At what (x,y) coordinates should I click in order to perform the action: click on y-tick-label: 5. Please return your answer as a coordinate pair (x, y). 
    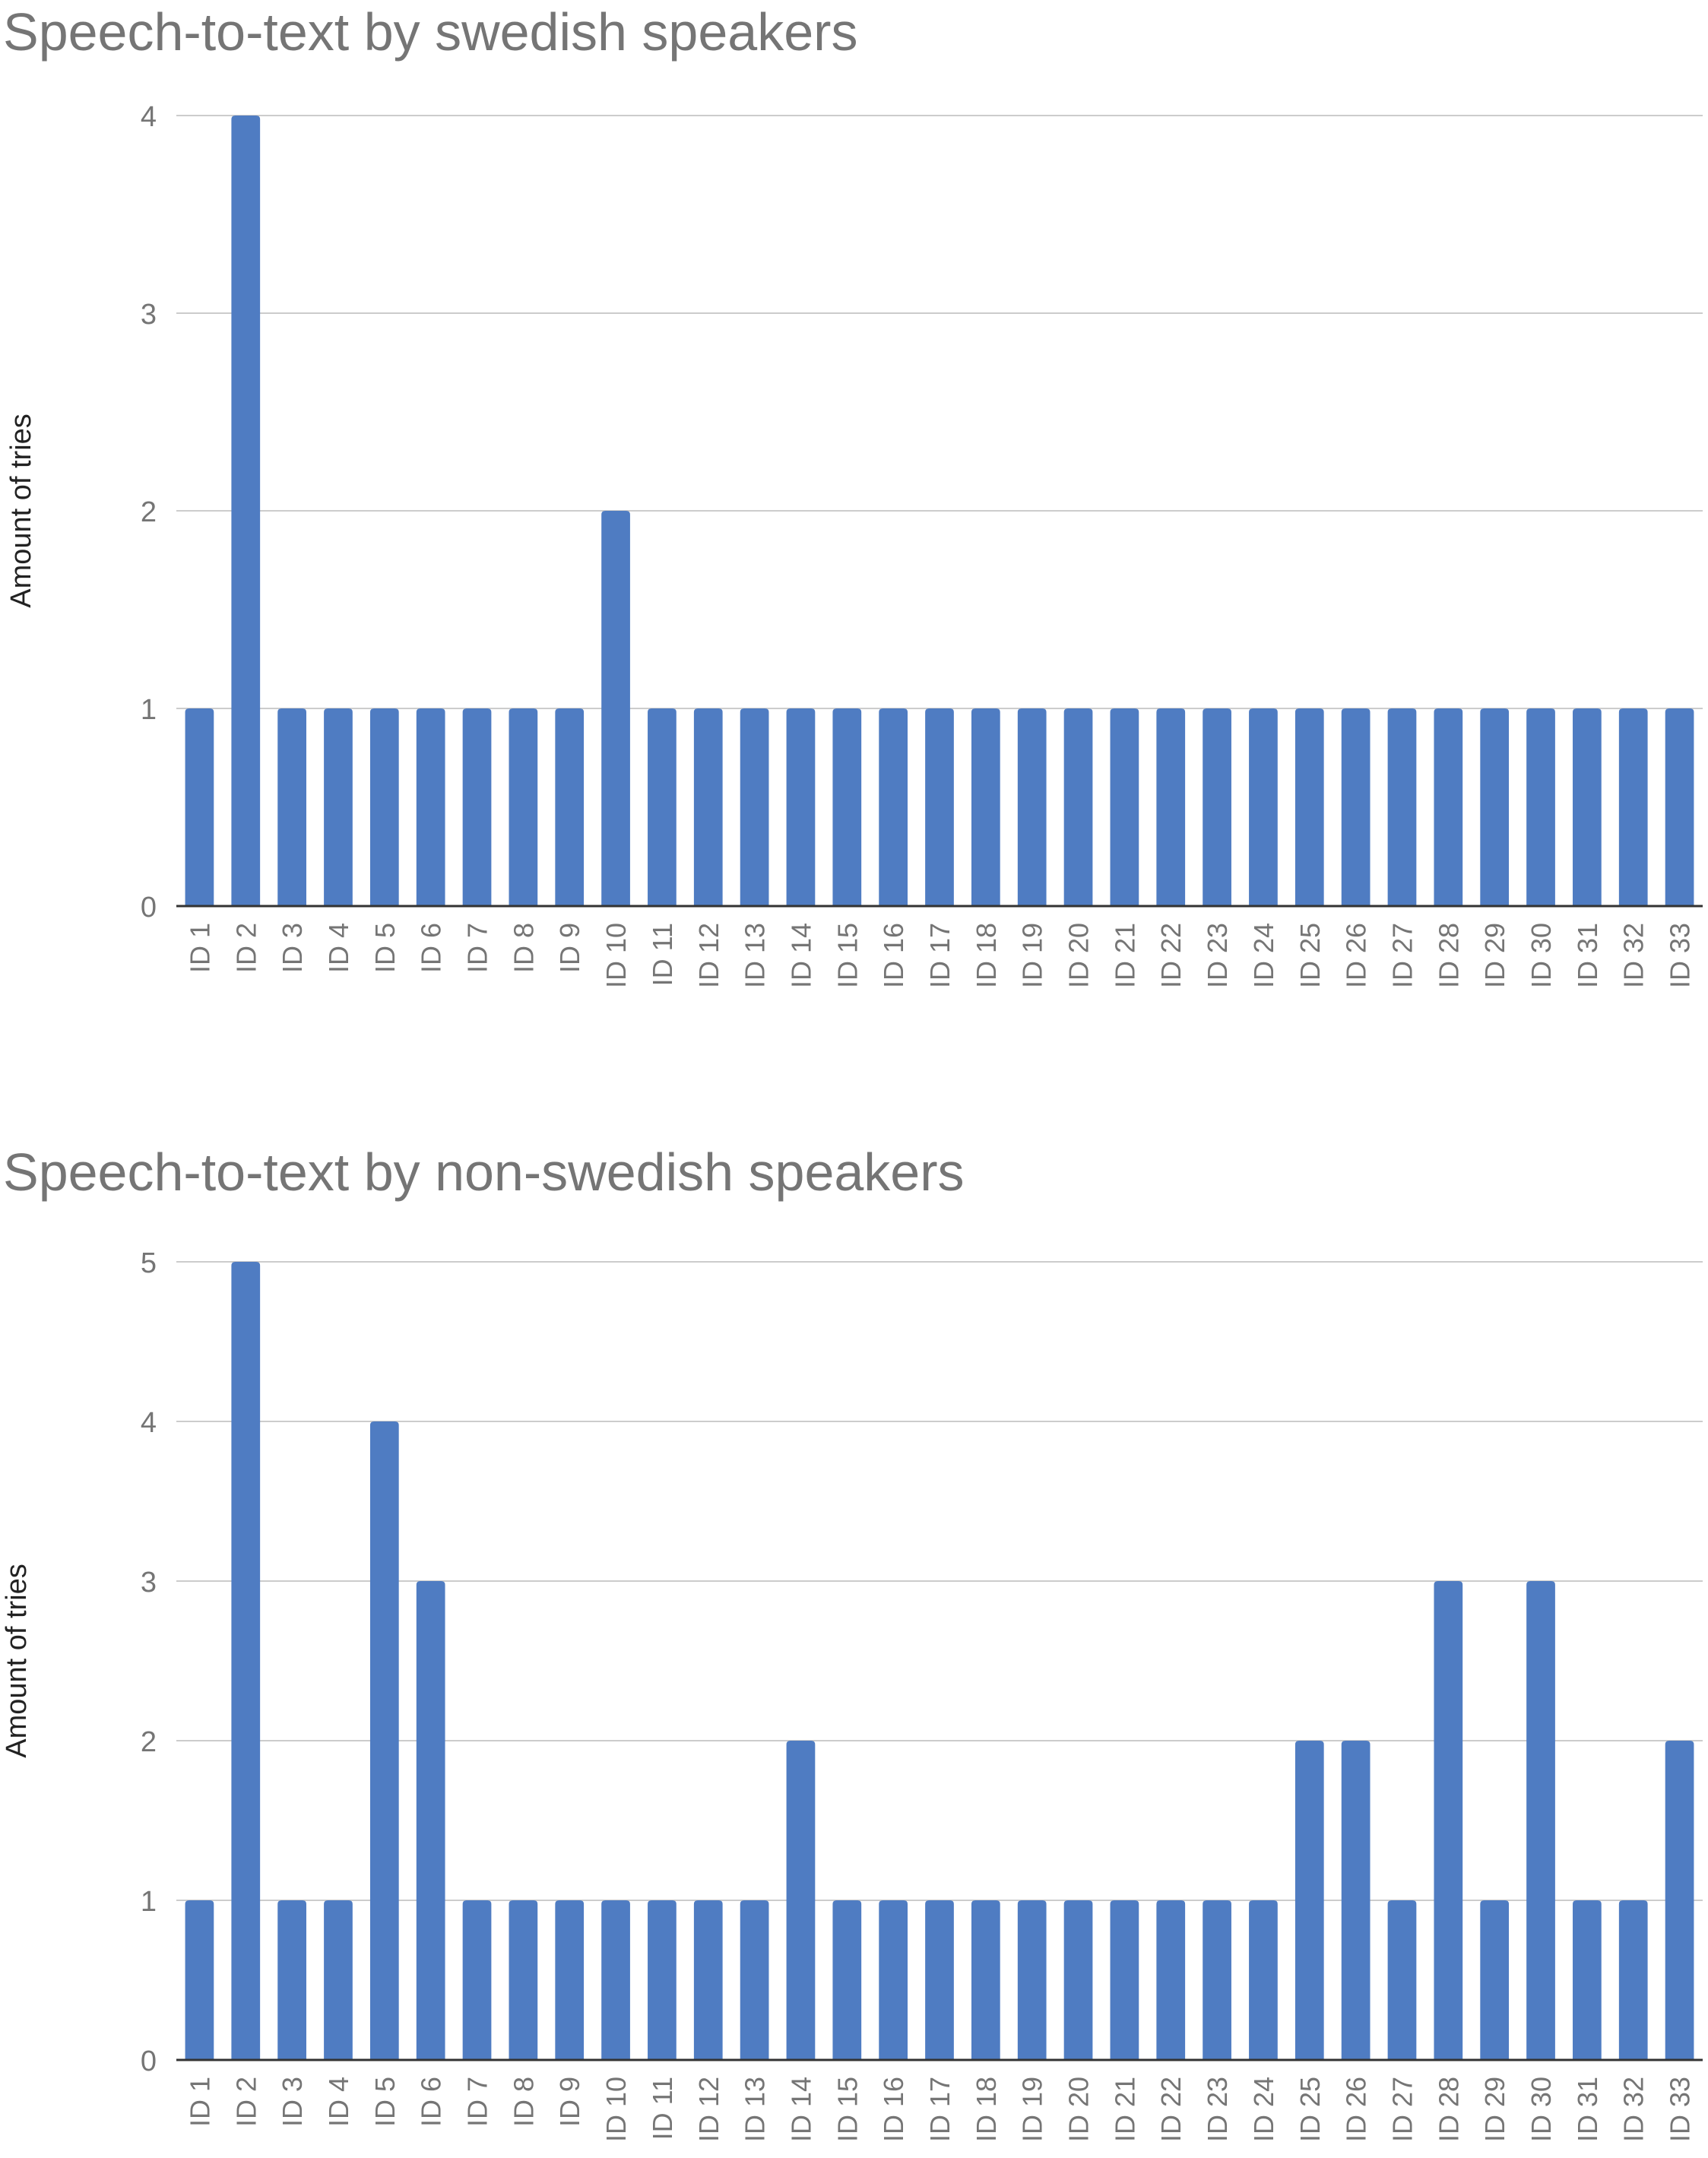
    Looking at the image, I should click on (149, 1263).